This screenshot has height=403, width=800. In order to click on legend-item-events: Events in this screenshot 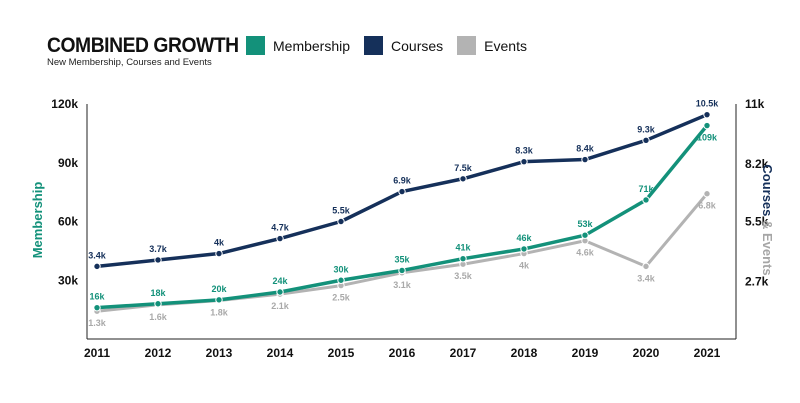, I will do `click(492, 45)`.